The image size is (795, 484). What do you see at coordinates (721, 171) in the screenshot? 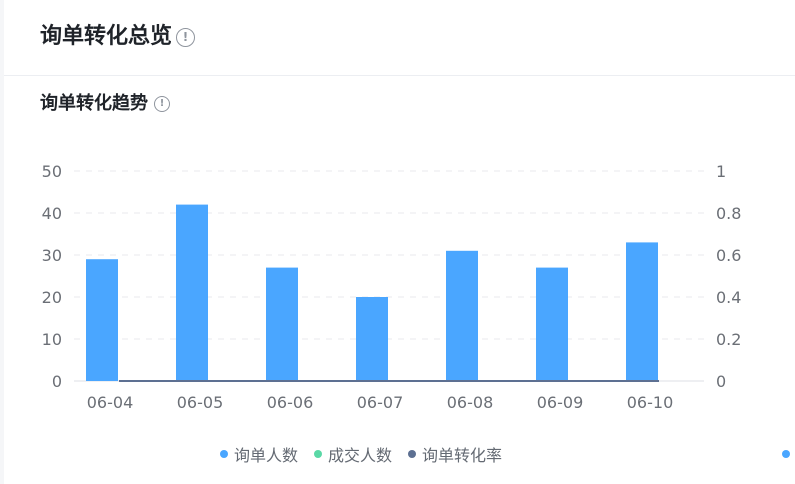
I see `y-right-tick-label: 1` at bounding box center [721, 171].